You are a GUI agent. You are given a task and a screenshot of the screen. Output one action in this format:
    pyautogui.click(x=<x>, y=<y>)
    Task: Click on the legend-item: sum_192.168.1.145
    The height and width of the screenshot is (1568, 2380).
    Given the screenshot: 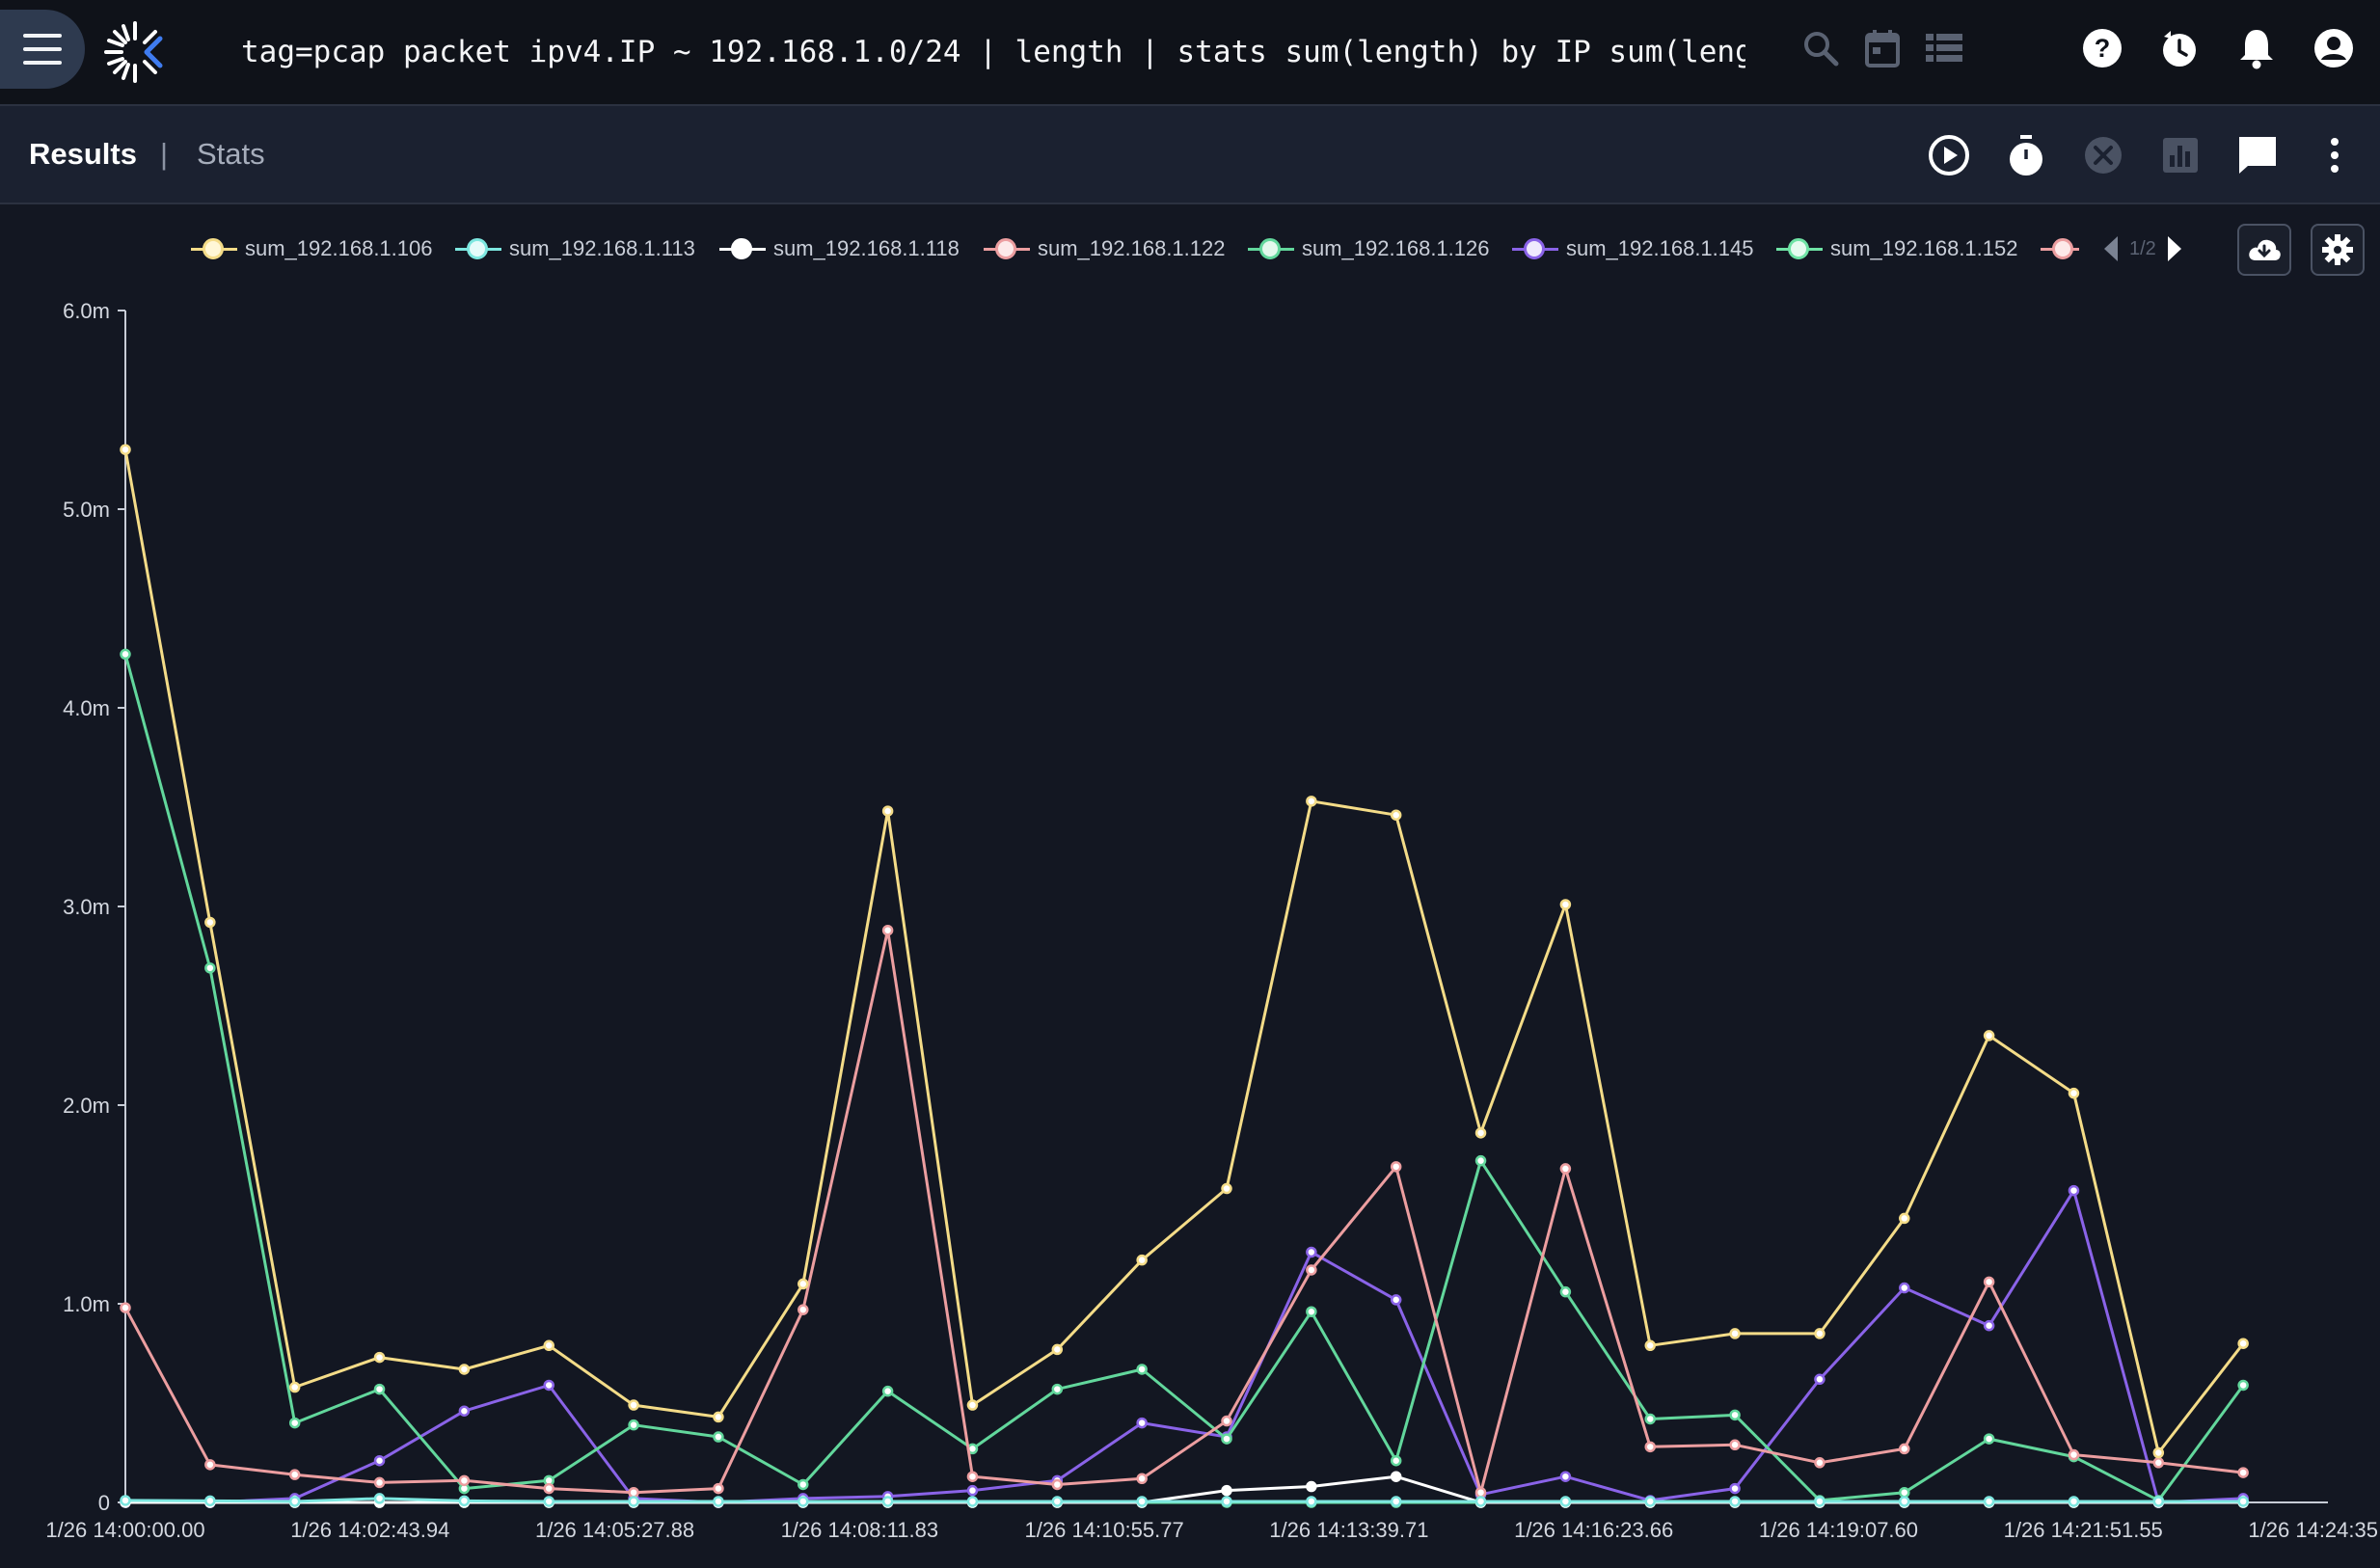 What is the action you would take?
    pyautogui.click(x=1633, y=249)
    